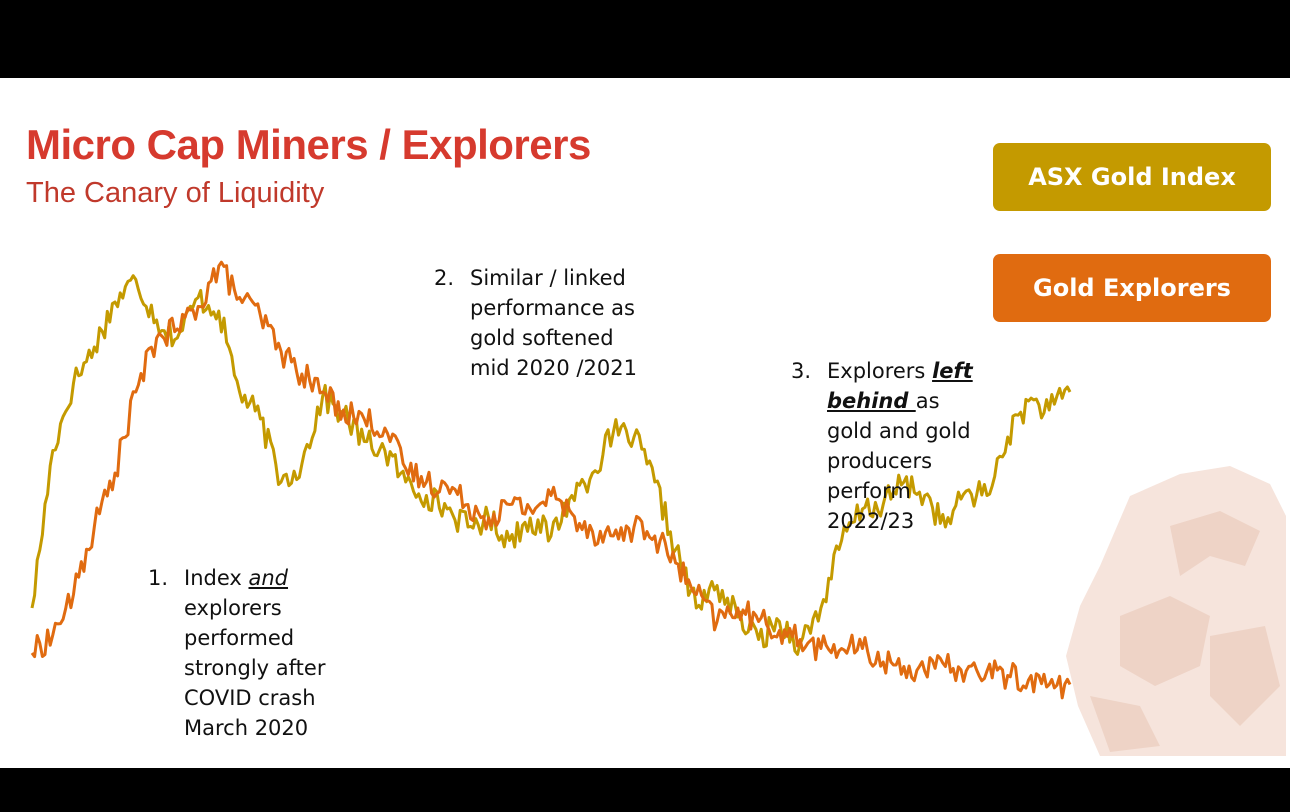  What do you see at coordinates (801, 371) in the screenshot?
I see `annotation-number: 3.` at bounding box center [801, 371].